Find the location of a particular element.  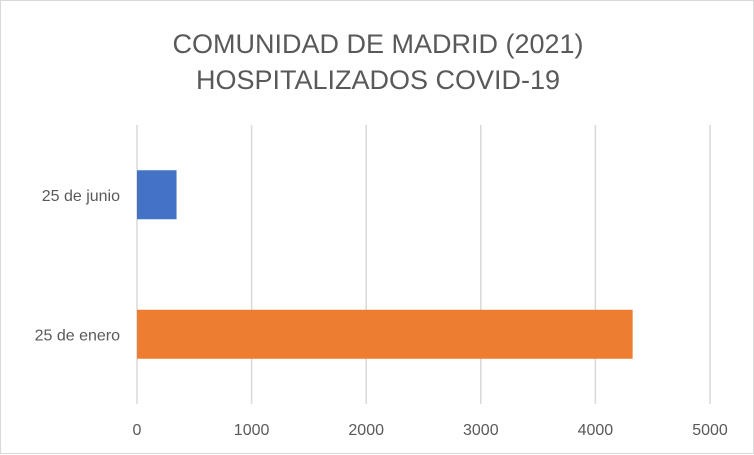

x-tick-label: 0 is located at coordinates (137, 430).